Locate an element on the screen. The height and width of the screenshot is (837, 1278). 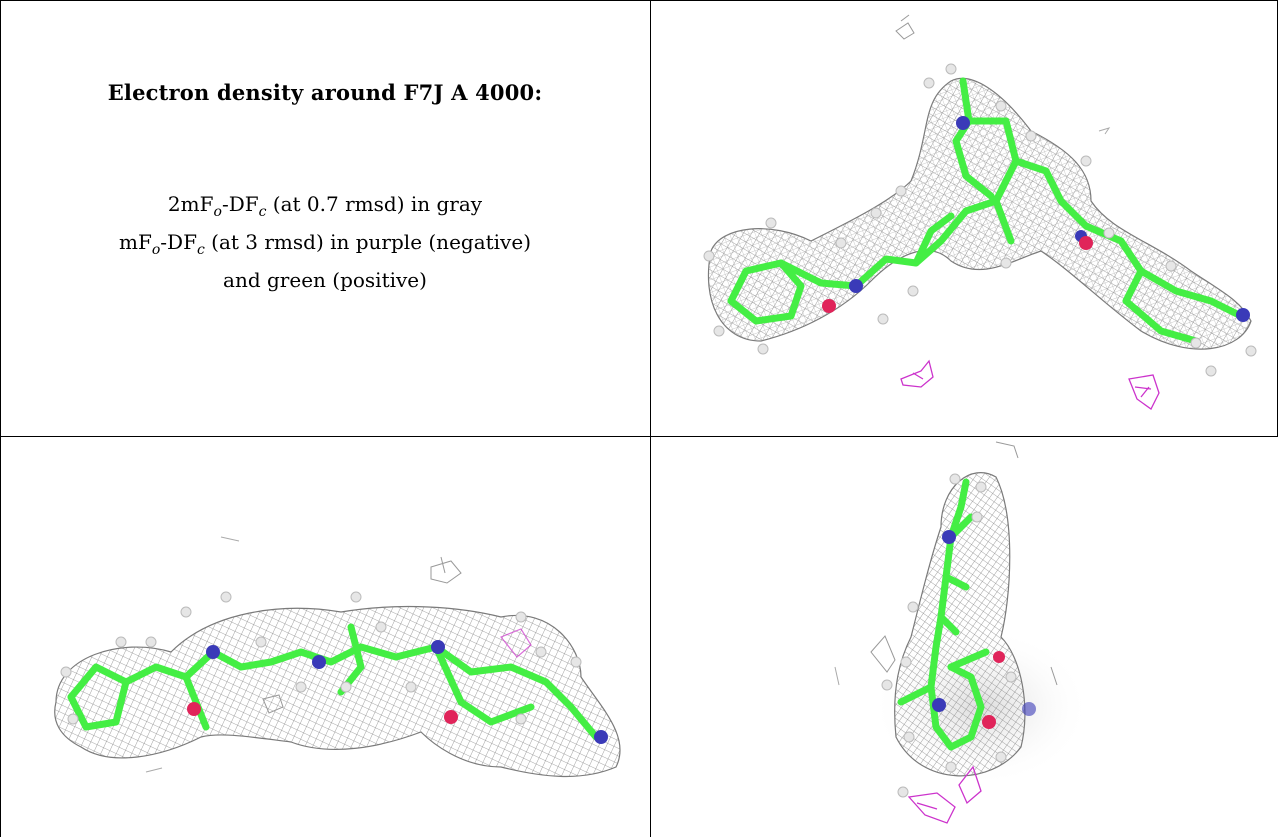
border-top is located at coordinates (639, 0).